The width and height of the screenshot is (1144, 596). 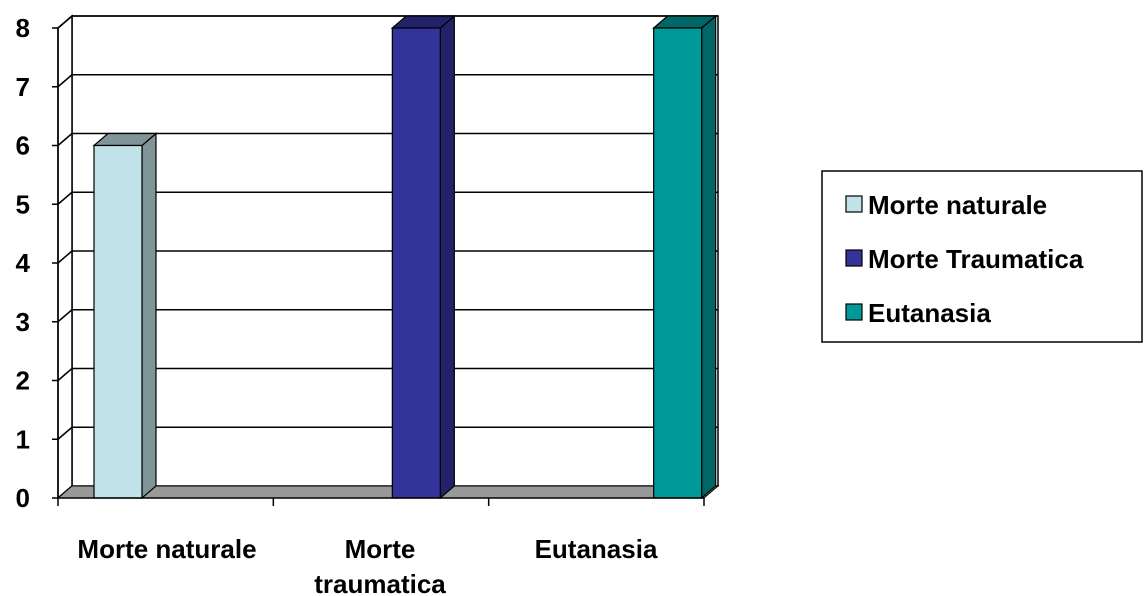 I want to click on y-tick-label: 3, so click(x=23, y=322).